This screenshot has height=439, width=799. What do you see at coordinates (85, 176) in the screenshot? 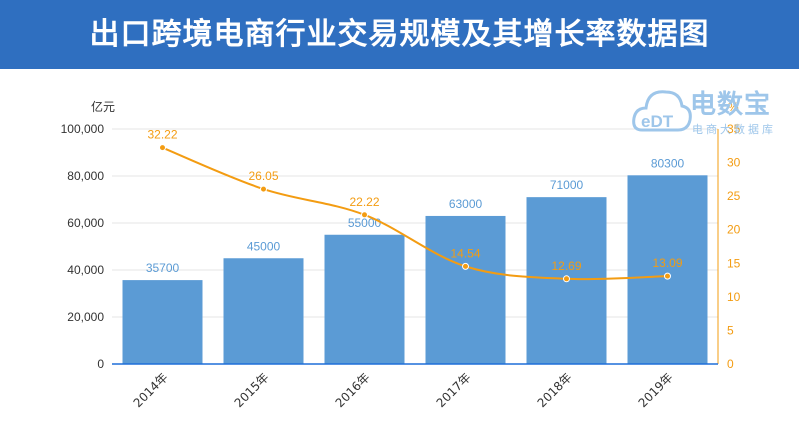
I see `y-left-tick-label: 80,000` at bounding box center [85, 176].